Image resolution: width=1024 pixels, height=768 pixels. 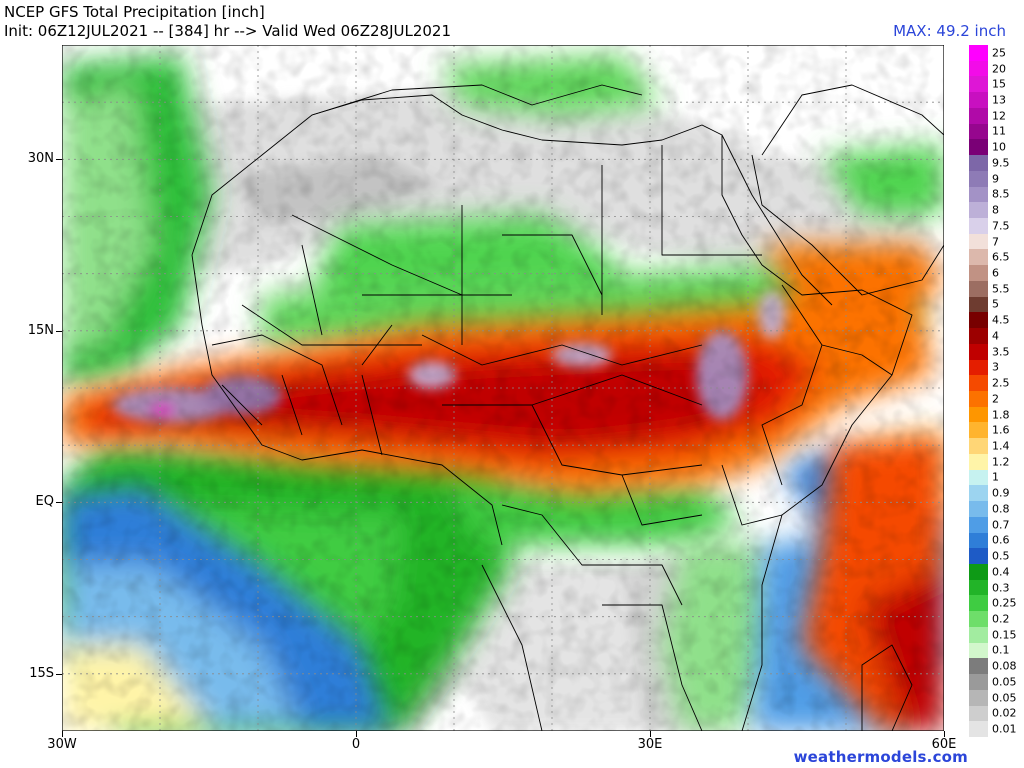 I want to click on legend-label: 0.7, so click(x=1001, y=525).